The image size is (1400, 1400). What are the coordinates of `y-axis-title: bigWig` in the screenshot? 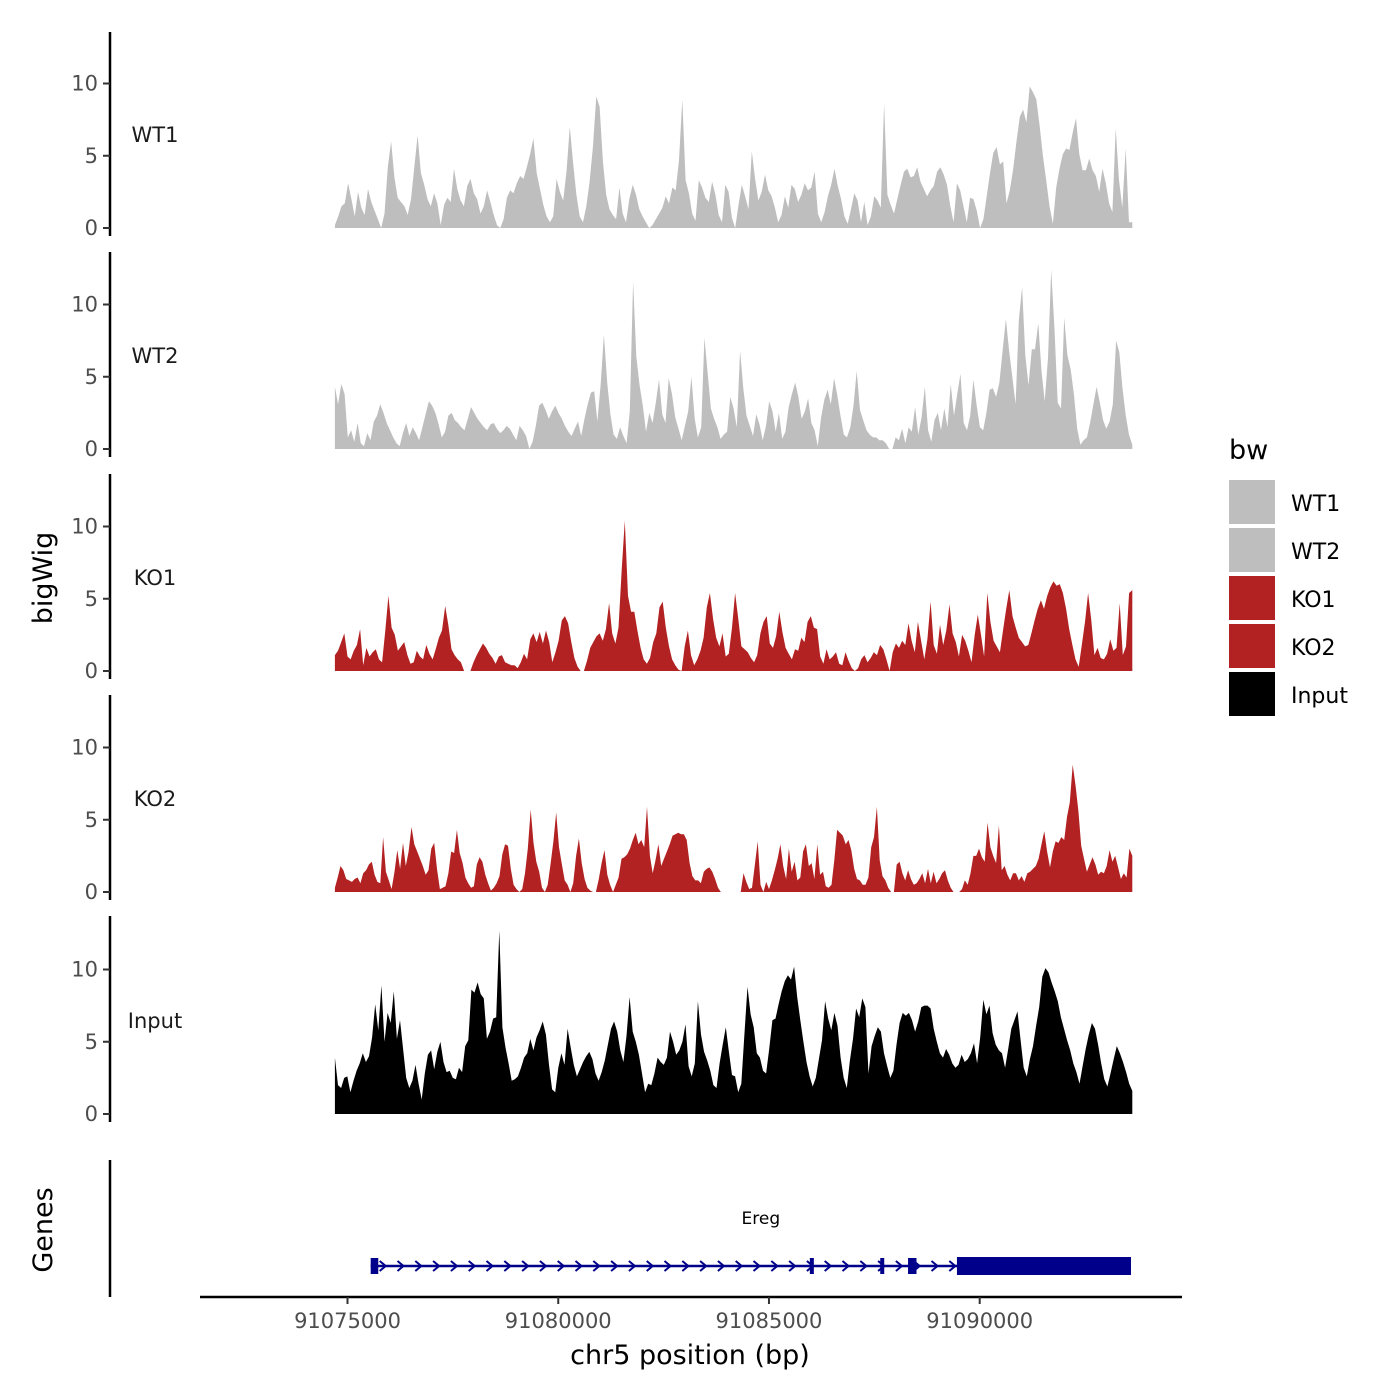 It's located at (43, 578).